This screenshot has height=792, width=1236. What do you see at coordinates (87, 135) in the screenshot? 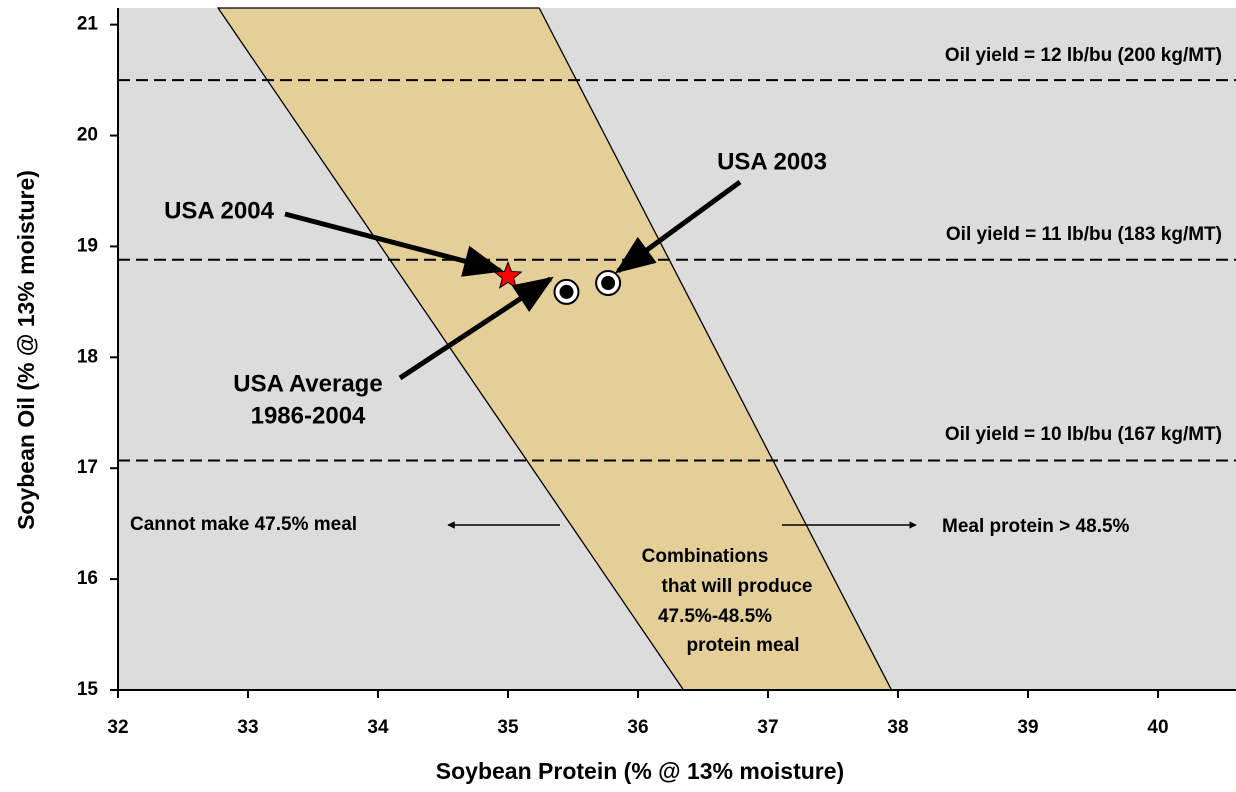
I see `y-tick-label: 20` at bounding box center [87, 135].